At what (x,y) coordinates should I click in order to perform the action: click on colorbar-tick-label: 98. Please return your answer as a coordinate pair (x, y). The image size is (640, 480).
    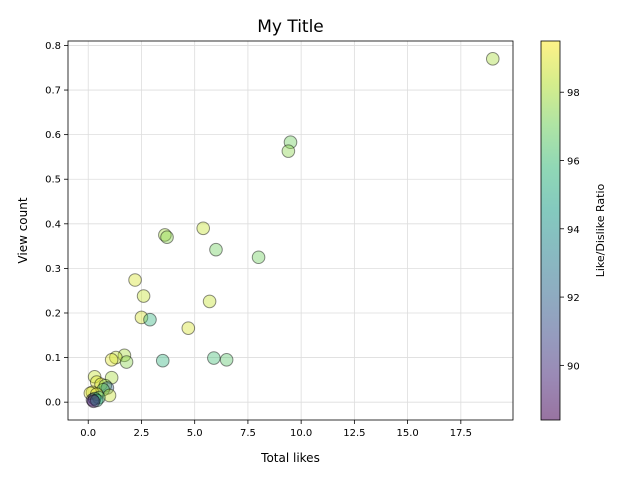
    Looking at the image, I should click on (573, 93).